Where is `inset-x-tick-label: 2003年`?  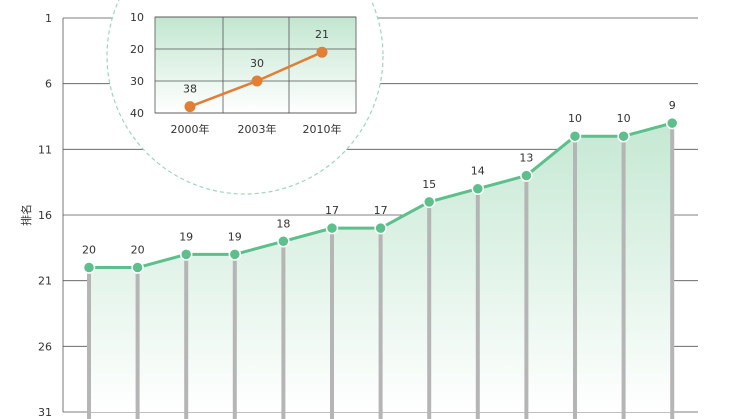 inset-x-tick-label: 2003年 is located at coordinates (257, 129).